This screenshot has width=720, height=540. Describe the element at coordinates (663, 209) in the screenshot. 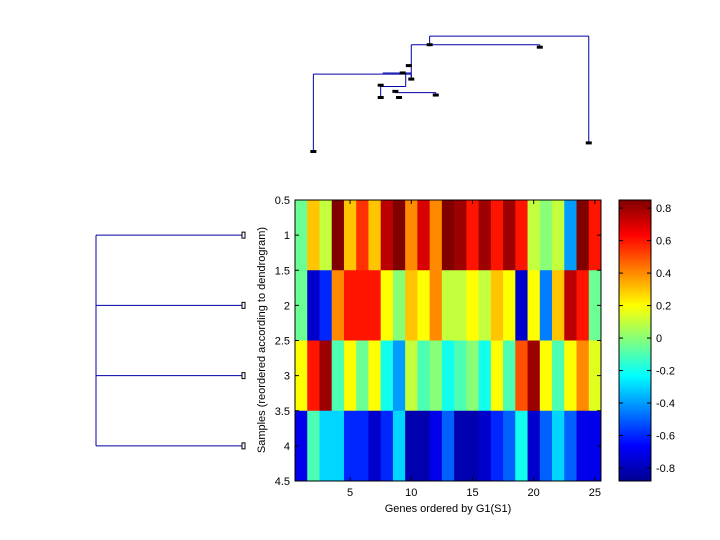

I see `colorbar-tick-label: 0.8` at that location.